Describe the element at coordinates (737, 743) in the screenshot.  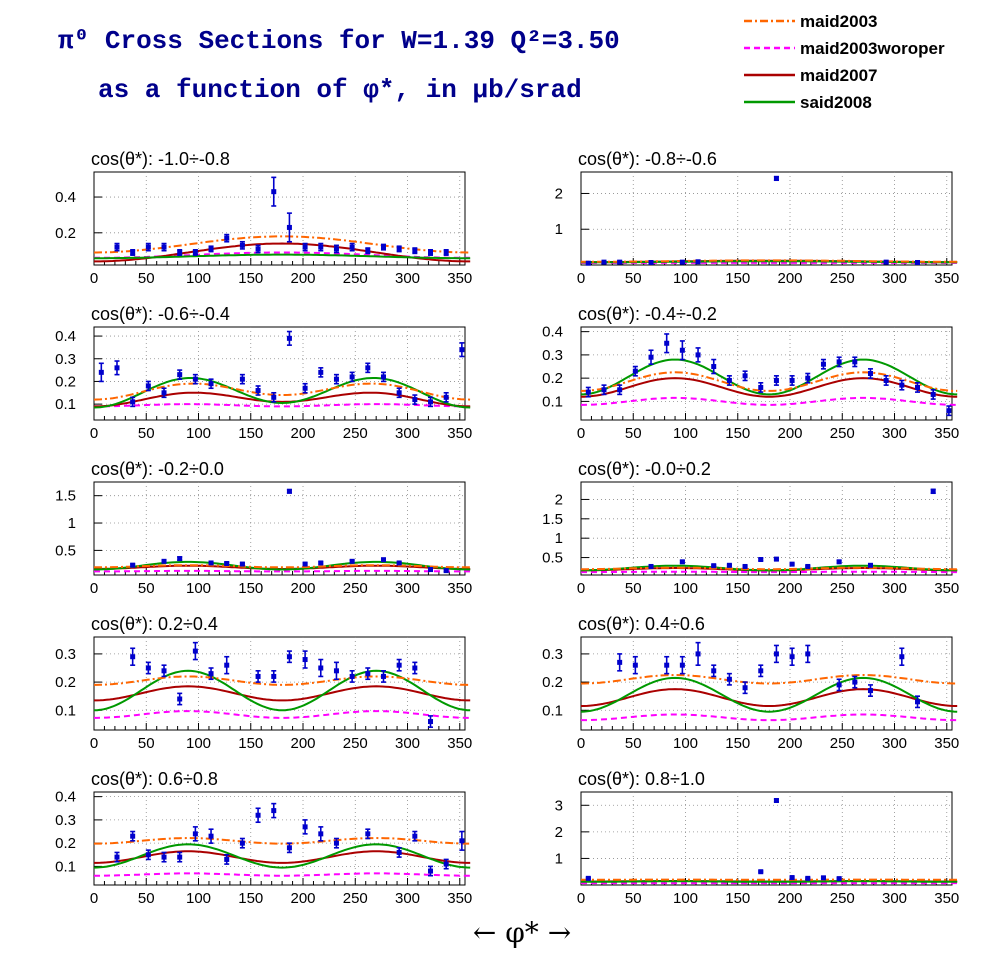
I see `x-tick-label: 150` at that location.